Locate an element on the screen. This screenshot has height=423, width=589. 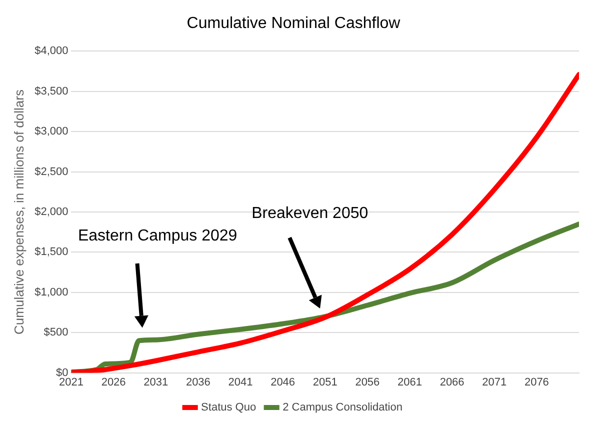
x-tick-label: 2066 is located at coordinates (452, 382).